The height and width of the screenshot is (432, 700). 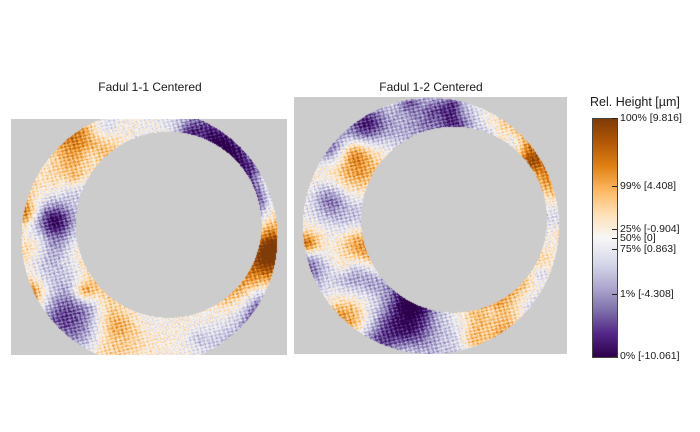 I want to click on colorbar-tick-label: 50% [0], so click(x=638, y=238).